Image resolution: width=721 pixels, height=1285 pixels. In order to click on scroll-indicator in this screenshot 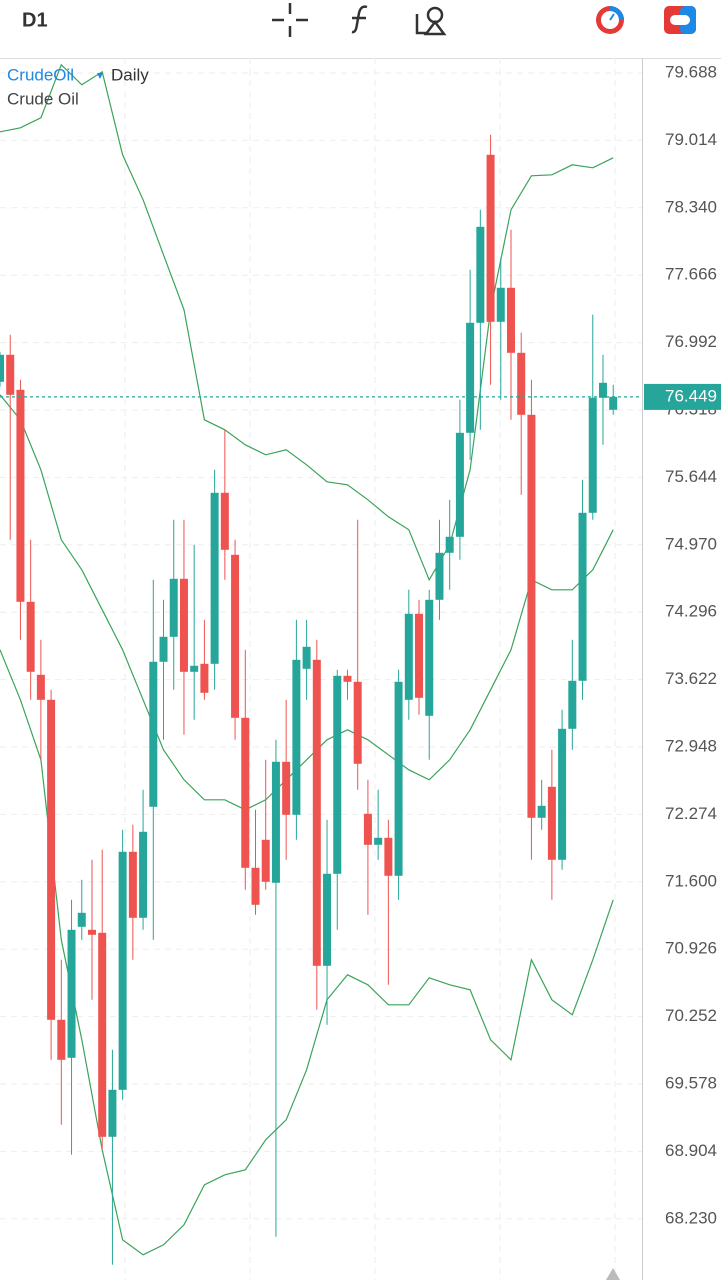, I will do `click(613, 1274)`.